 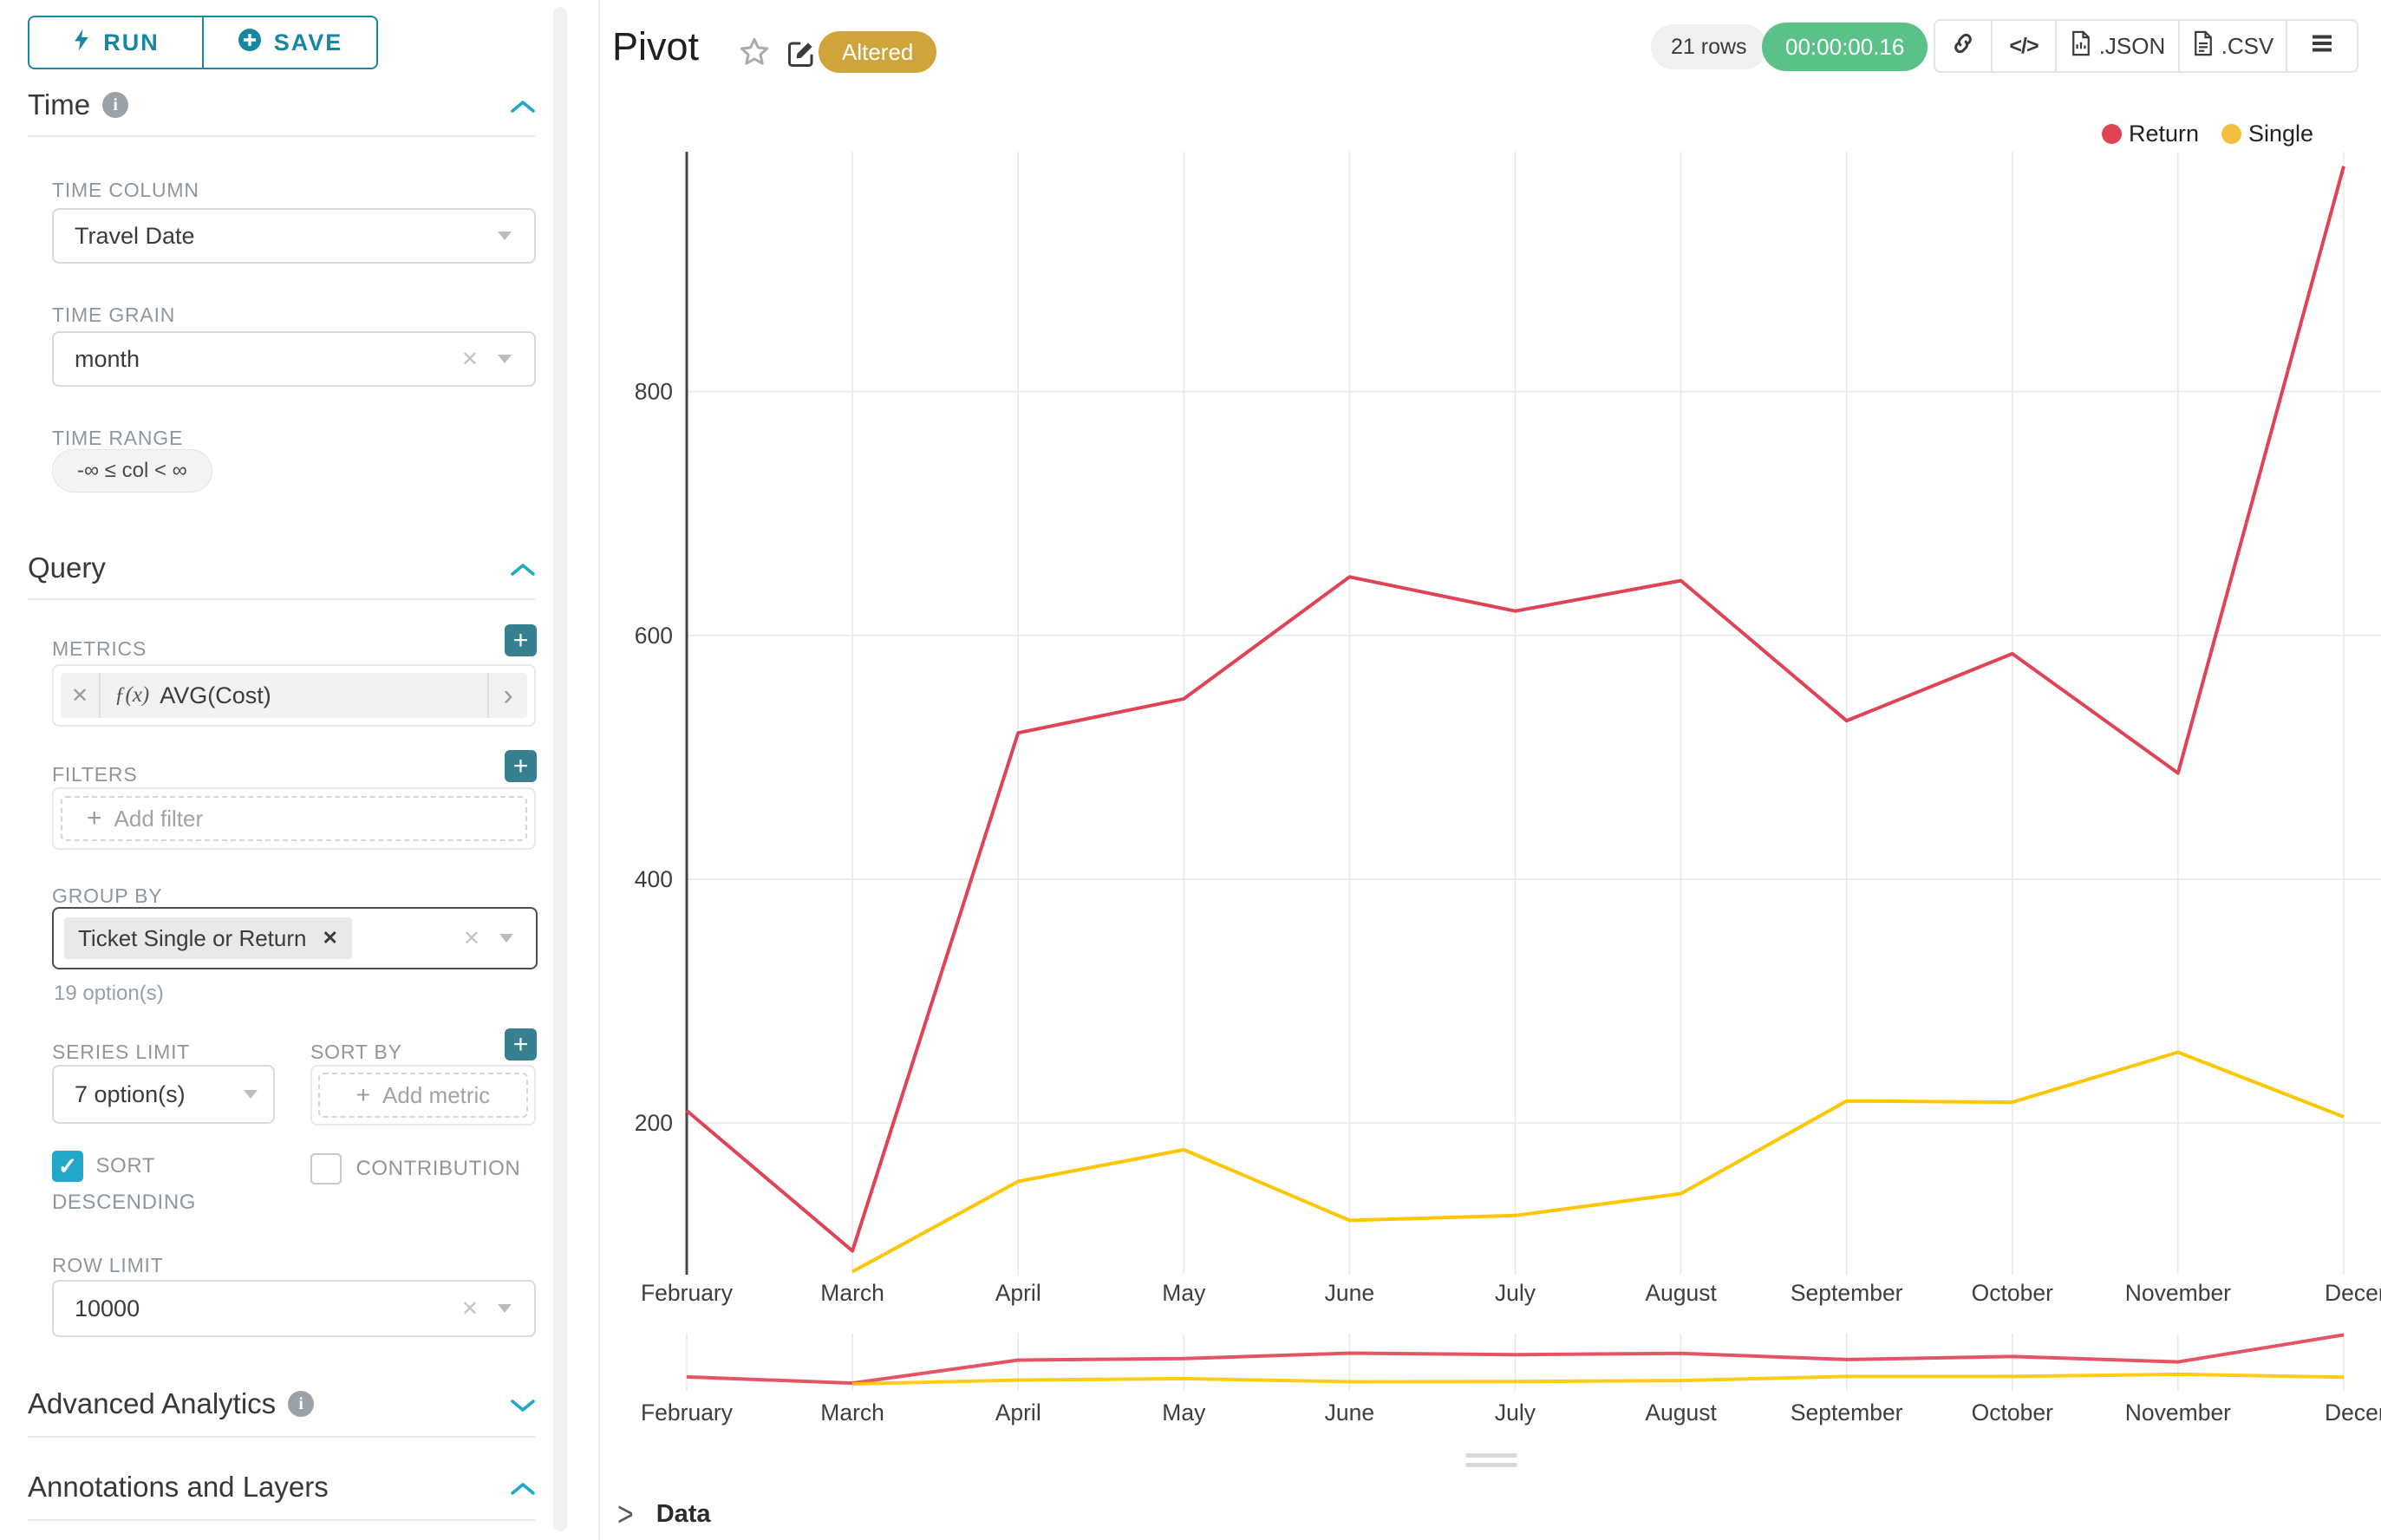 I want to click on remove-tag-icon: ✕, so click(x=330, y=938).